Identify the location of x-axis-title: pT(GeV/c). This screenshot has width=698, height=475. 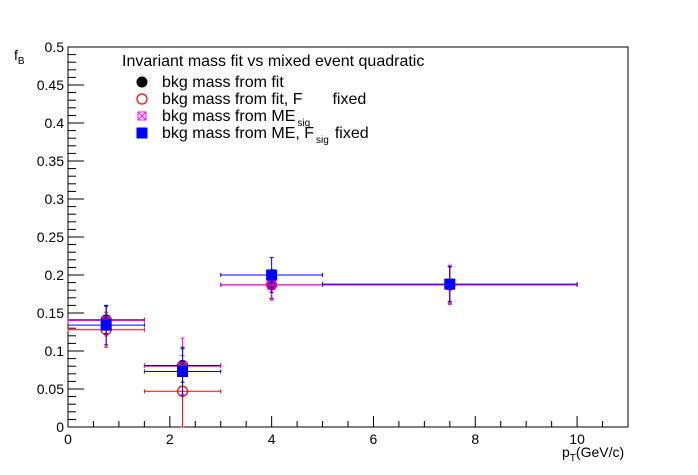
(593, 454).